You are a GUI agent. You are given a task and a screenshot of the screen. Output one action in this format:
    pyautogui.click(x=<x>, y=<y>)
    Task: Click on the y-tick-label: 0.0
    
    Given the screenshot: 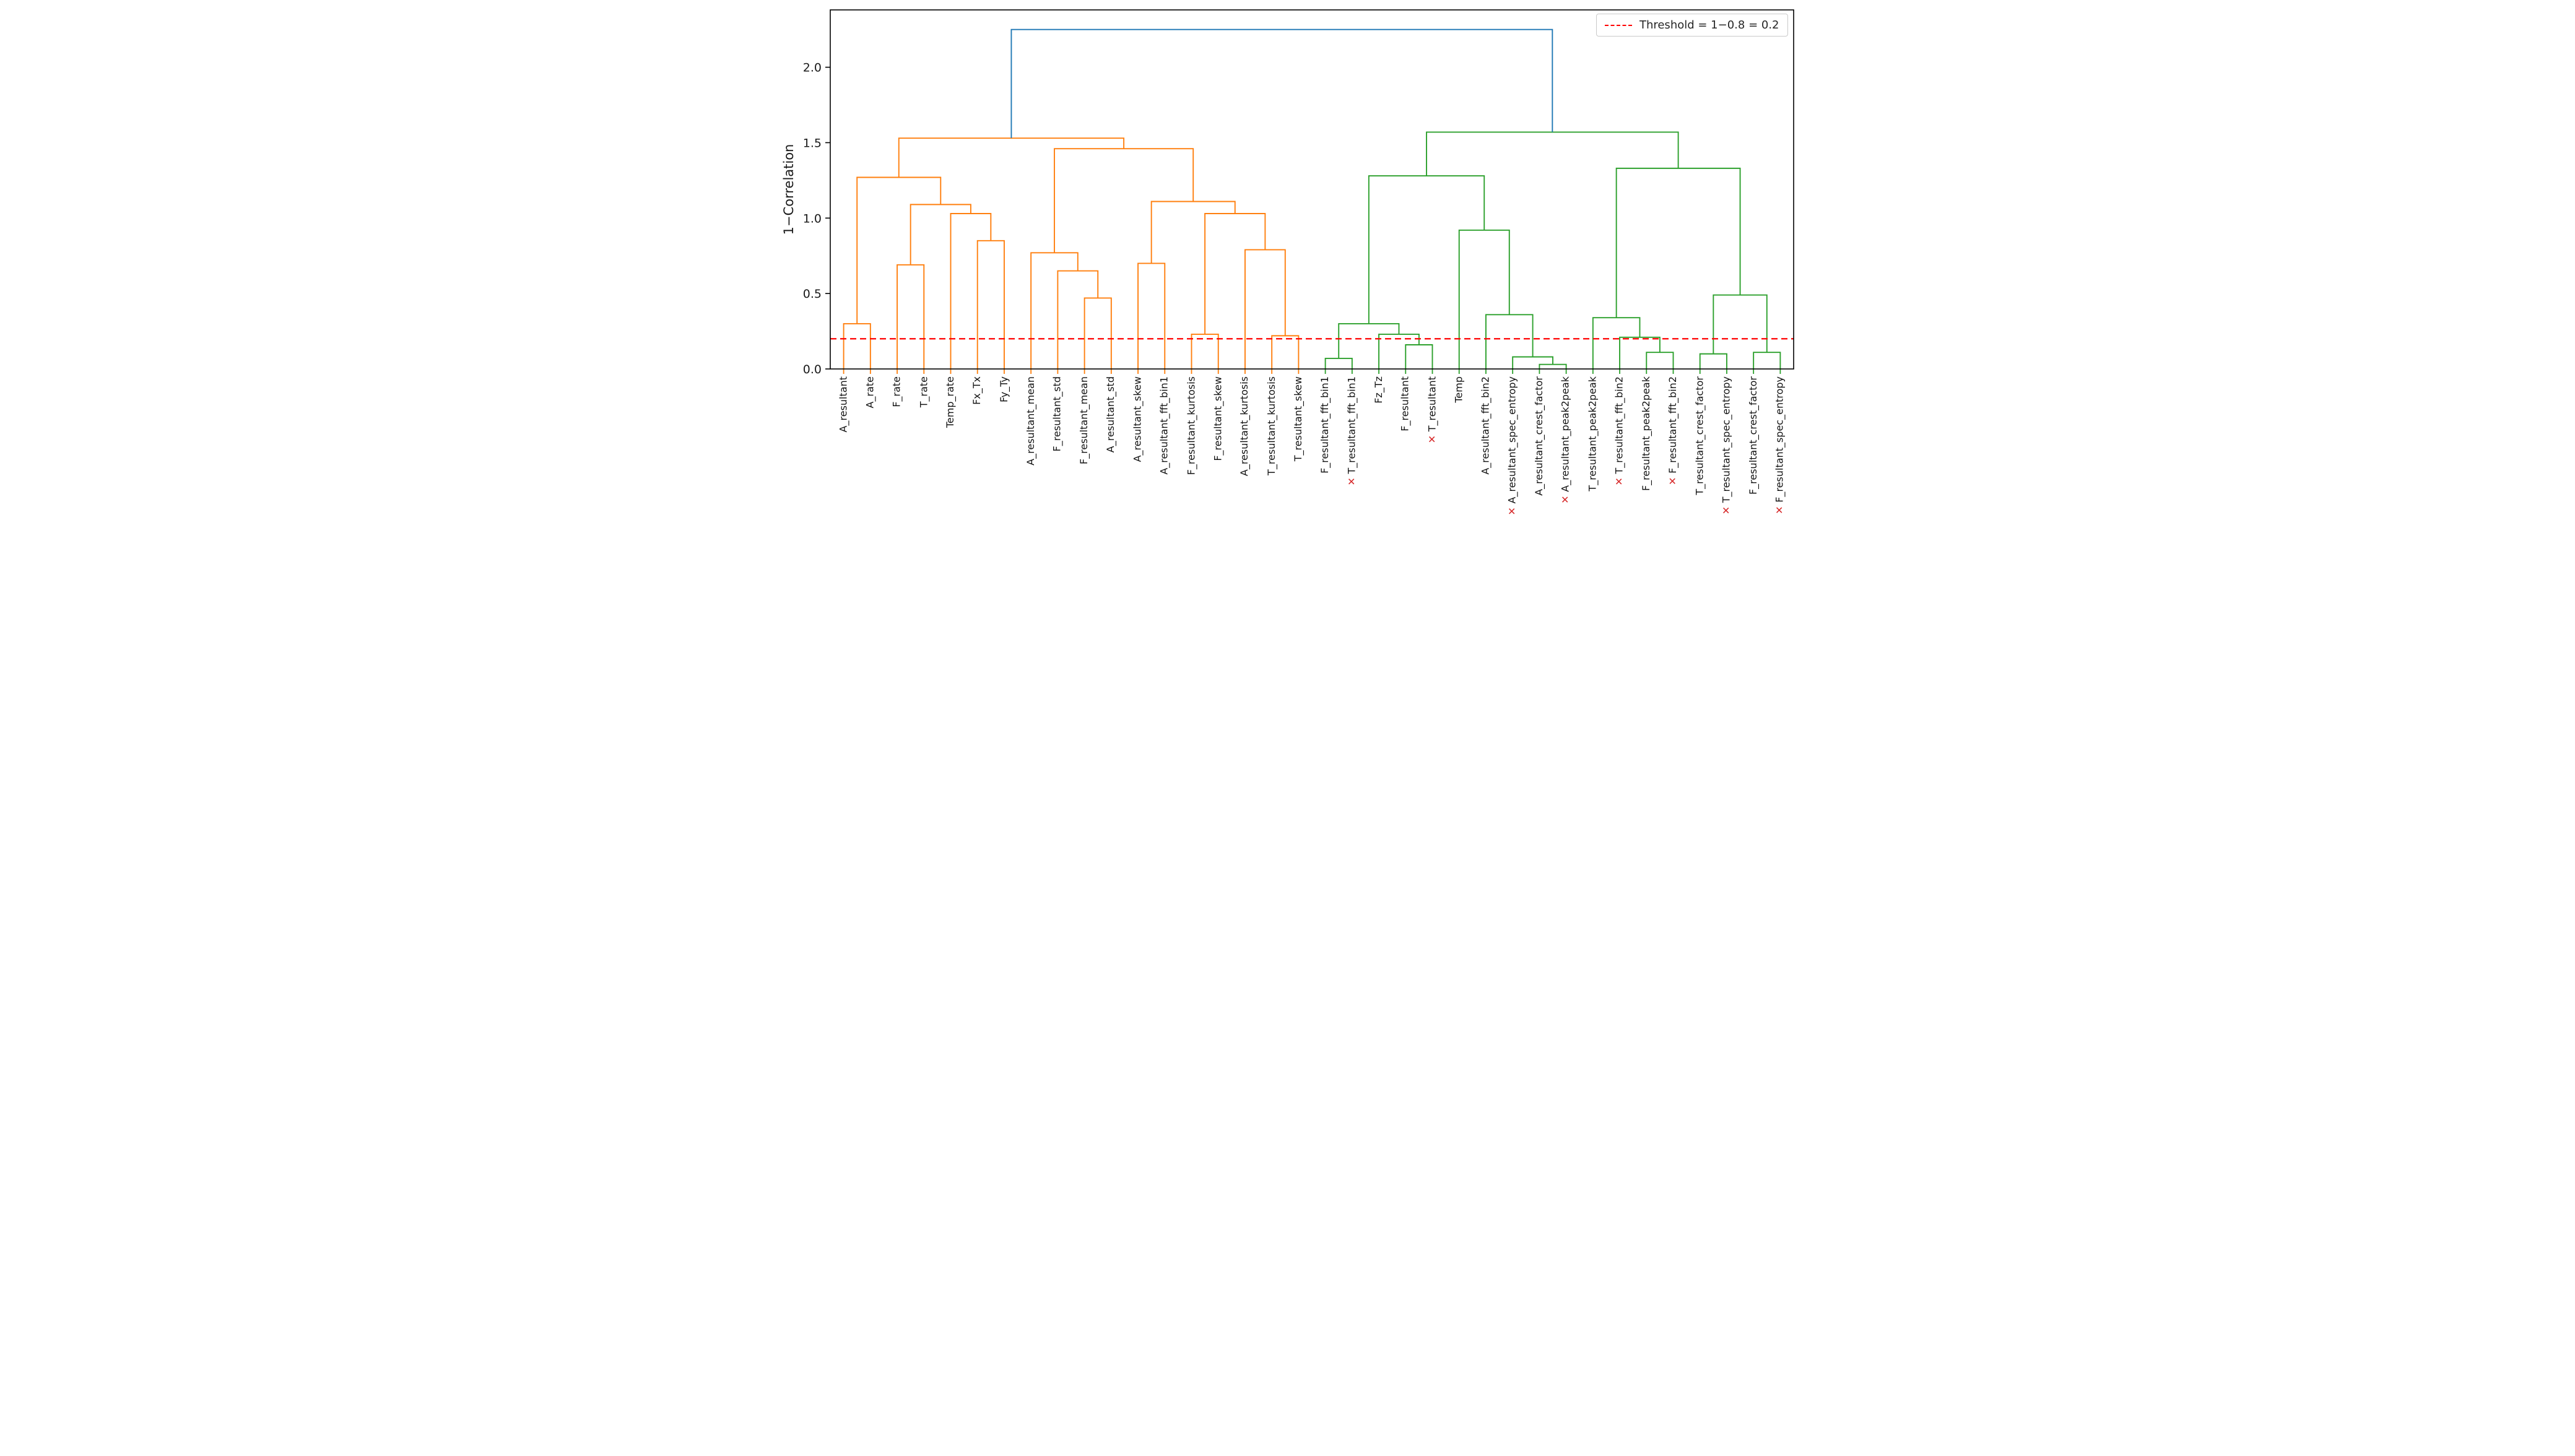 What is the action you would take?
    pyautogui.click(x=811, y=369)
    